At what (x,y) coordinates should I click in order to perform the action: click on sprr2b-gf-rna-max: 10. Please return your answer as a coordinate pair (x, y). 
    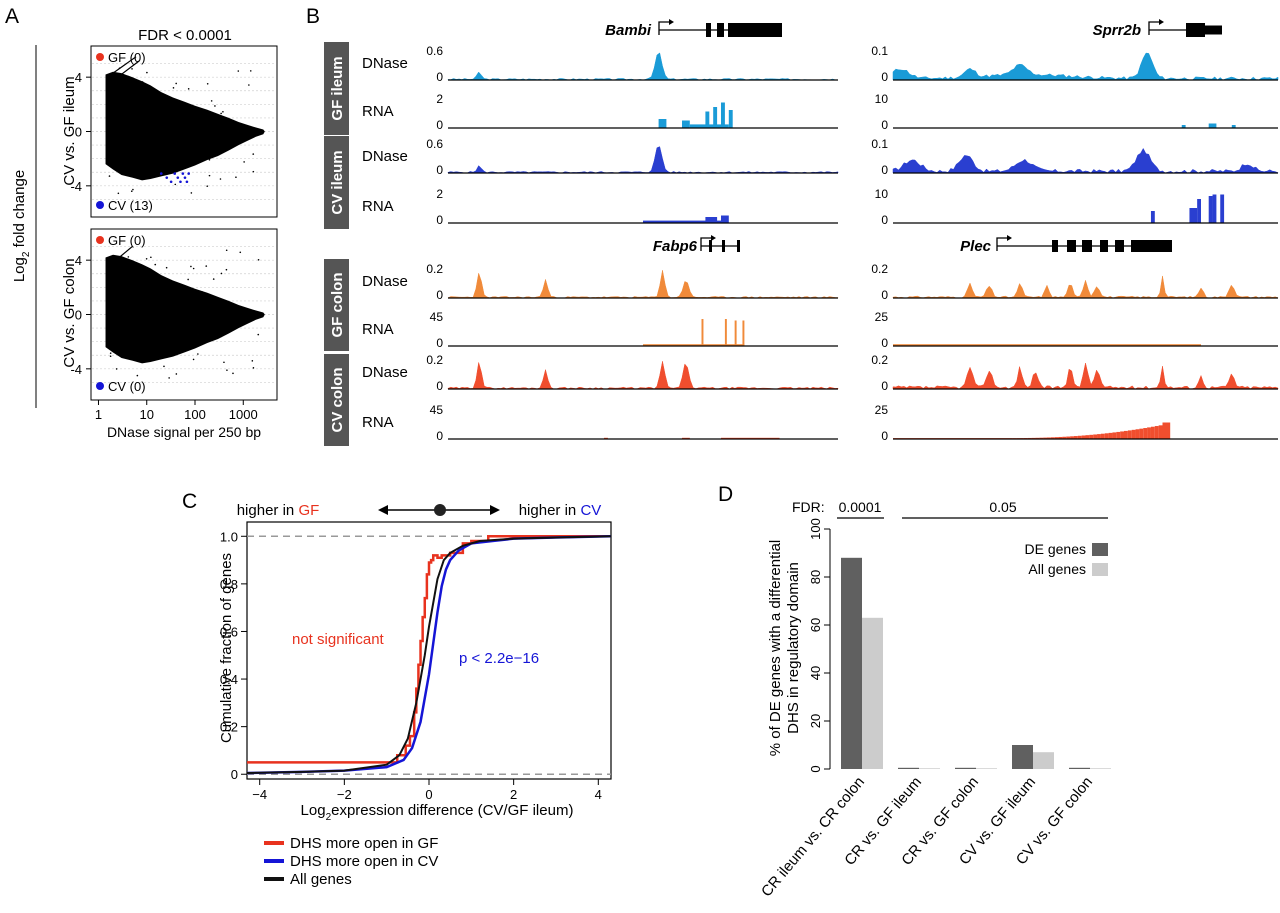
    Looking at the image, I should click on (882, 99).